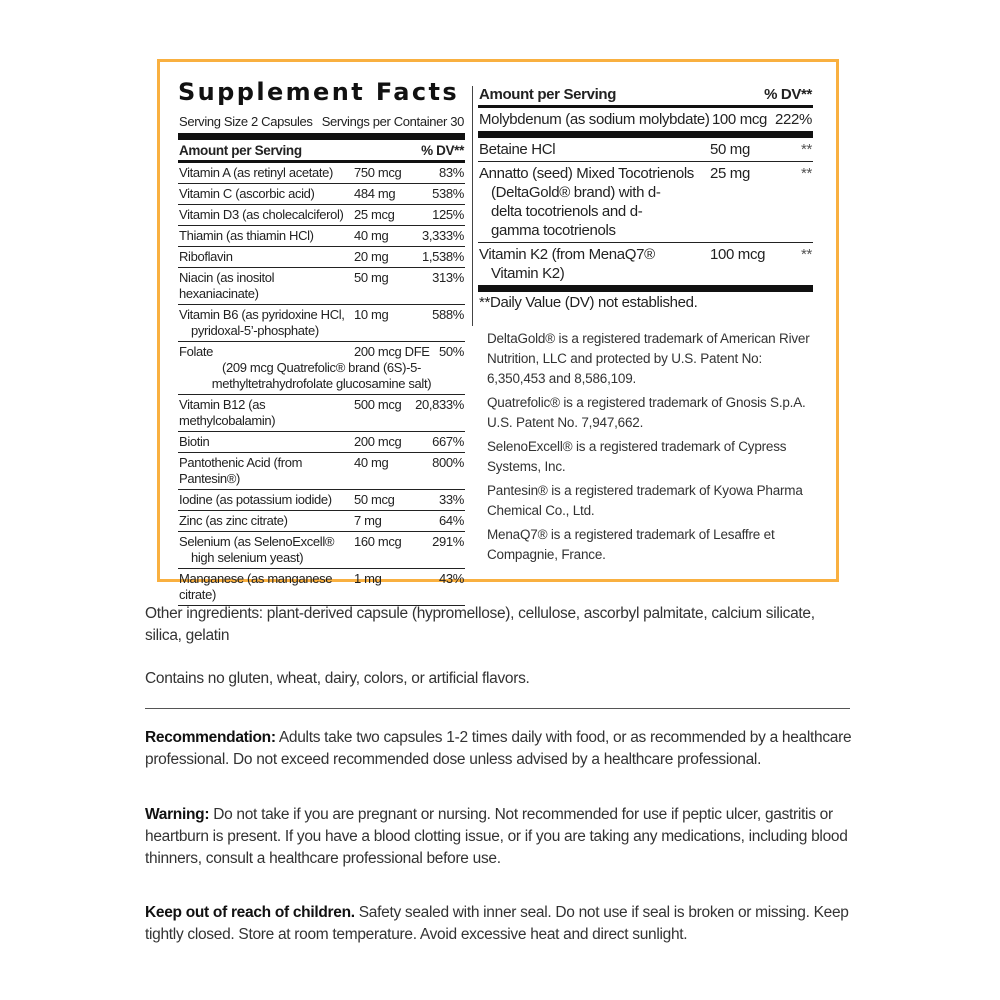  Describe the element at coordinates (472, 206) in the screenshot. I see `column-divider` at that location.